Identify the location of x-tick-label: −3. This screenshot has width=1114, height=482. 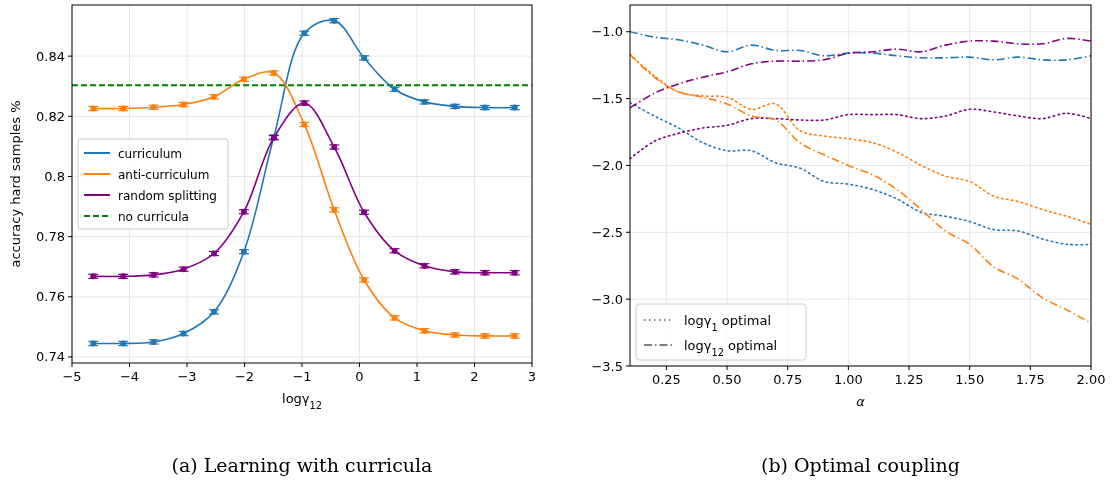
(187, 376).